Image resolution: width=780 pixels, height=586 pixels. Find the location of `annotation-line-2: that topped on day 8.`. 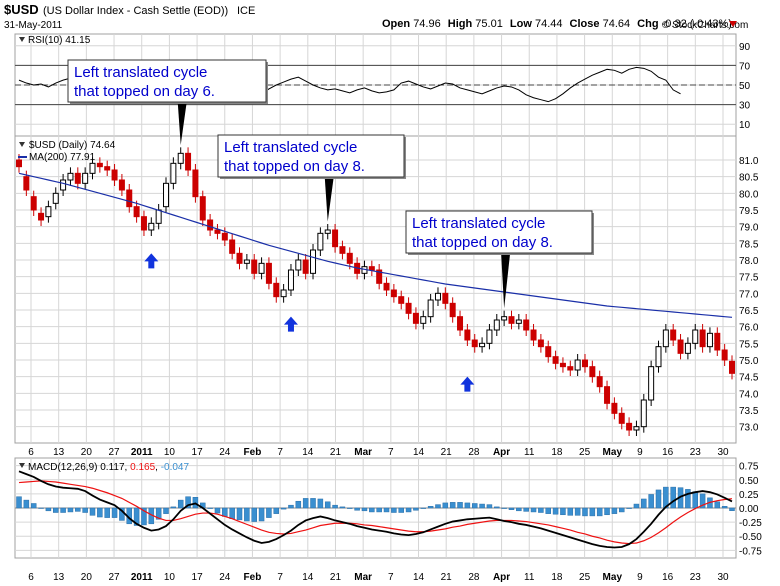

annotation-line-2: that topped on day 8. is located at coordinates (294, 166).